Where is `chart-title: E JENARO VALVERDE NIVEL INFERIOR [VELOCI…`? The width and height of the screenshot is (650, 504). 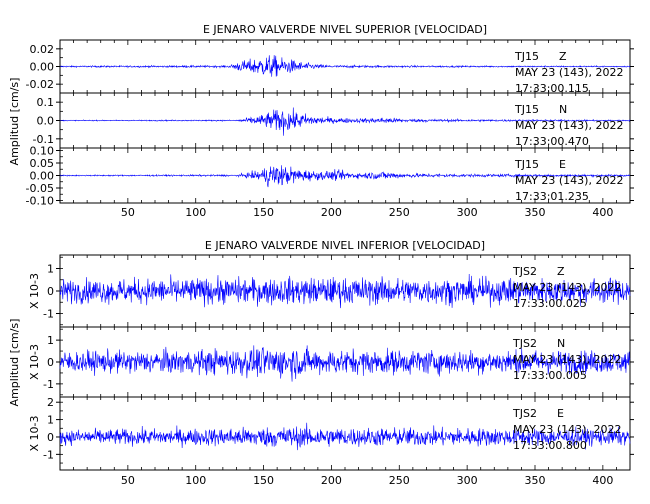 chart-title: E JENARO VALVERDE NIVEL INFERIOR [VELOCI… is located at coordinates (345, 245).